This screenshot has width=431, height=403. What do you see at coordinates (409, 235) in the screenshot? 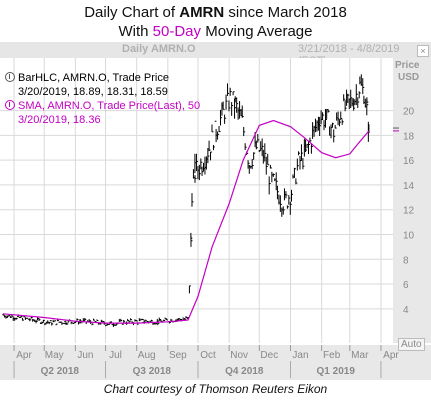
I see `y-tick-label: 10` at bounding box center [409, 235].